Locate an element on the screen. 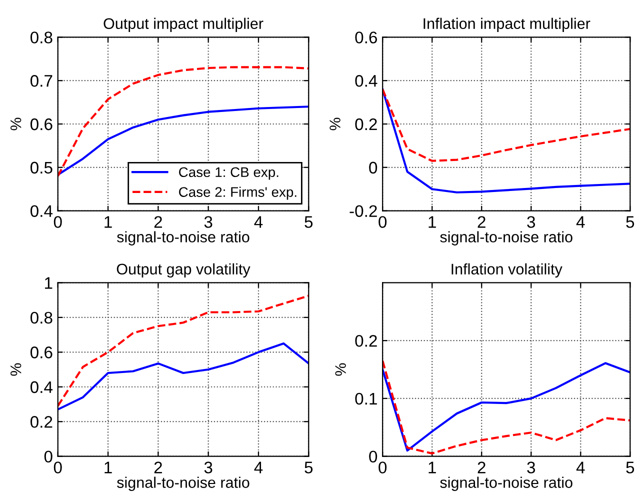 The width and height of the screenshot is (643, 496). chart-title: Inflation impact multiplier is located at coordinates (507, 25).